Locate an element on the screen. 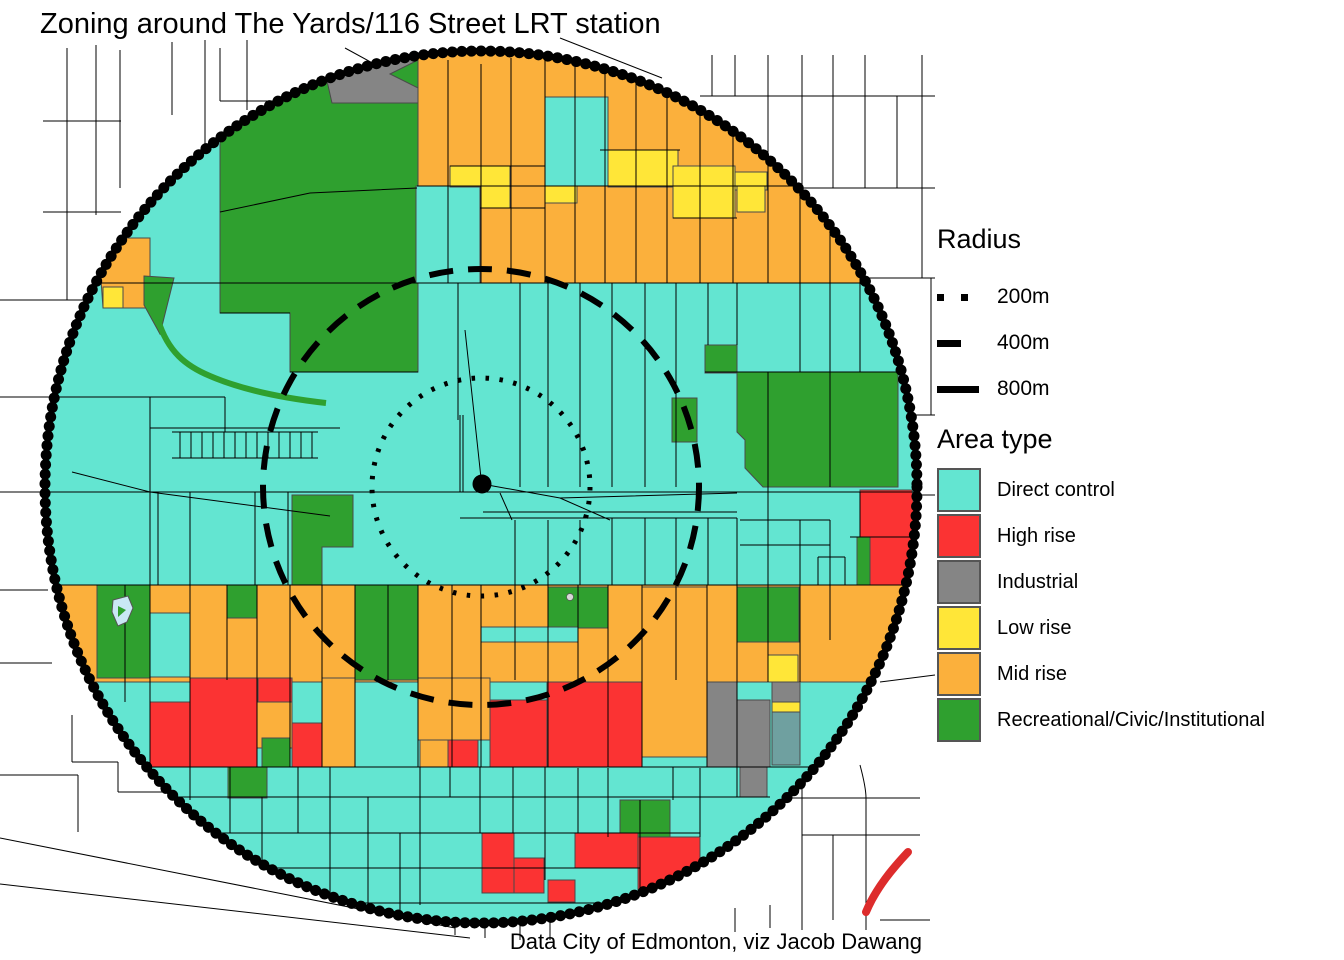 This screenshot has height=960, width=1344. zone-cyan-inset-a is located at coordinates (576, 141).